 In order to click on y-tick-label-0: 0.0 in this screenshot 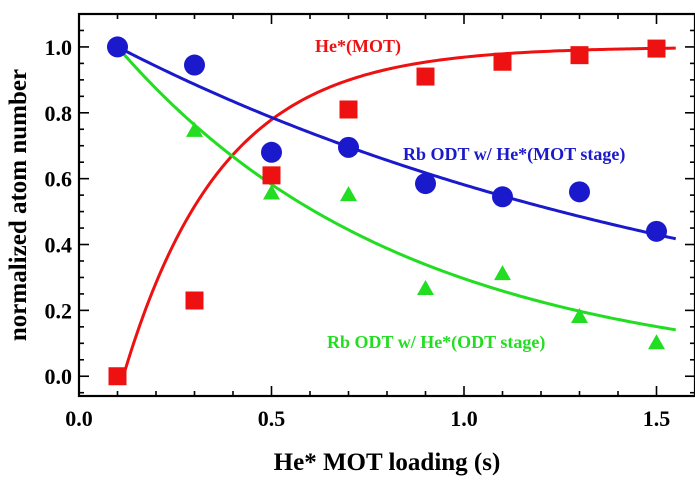, I will do `click(59, 376)`.